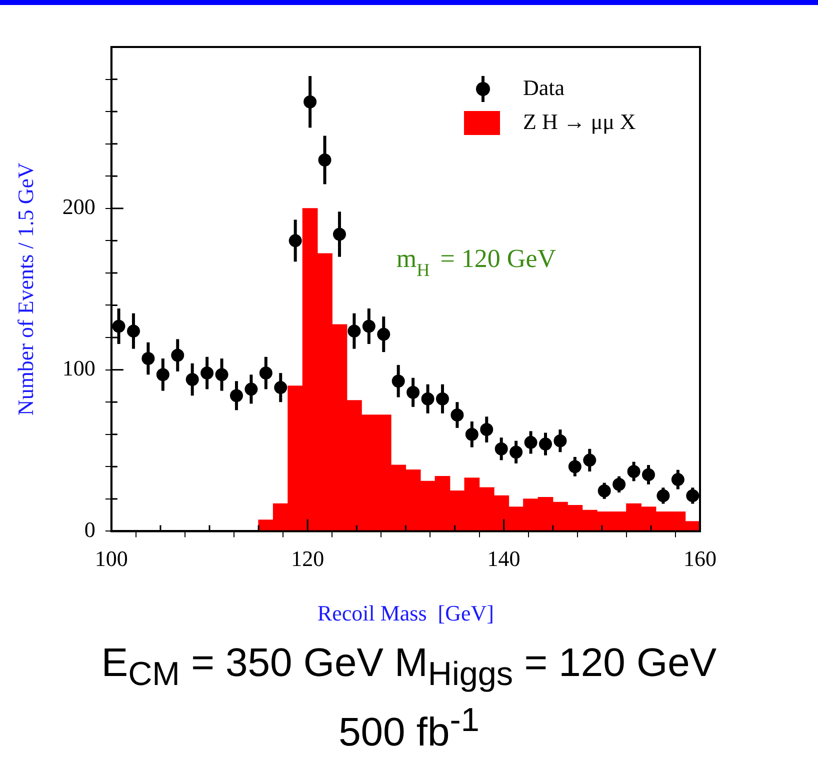  What do you see at coordinates (111, 559) in the screenshot?
I see `x-tick-label: 100` at bounding box center [111, 559].